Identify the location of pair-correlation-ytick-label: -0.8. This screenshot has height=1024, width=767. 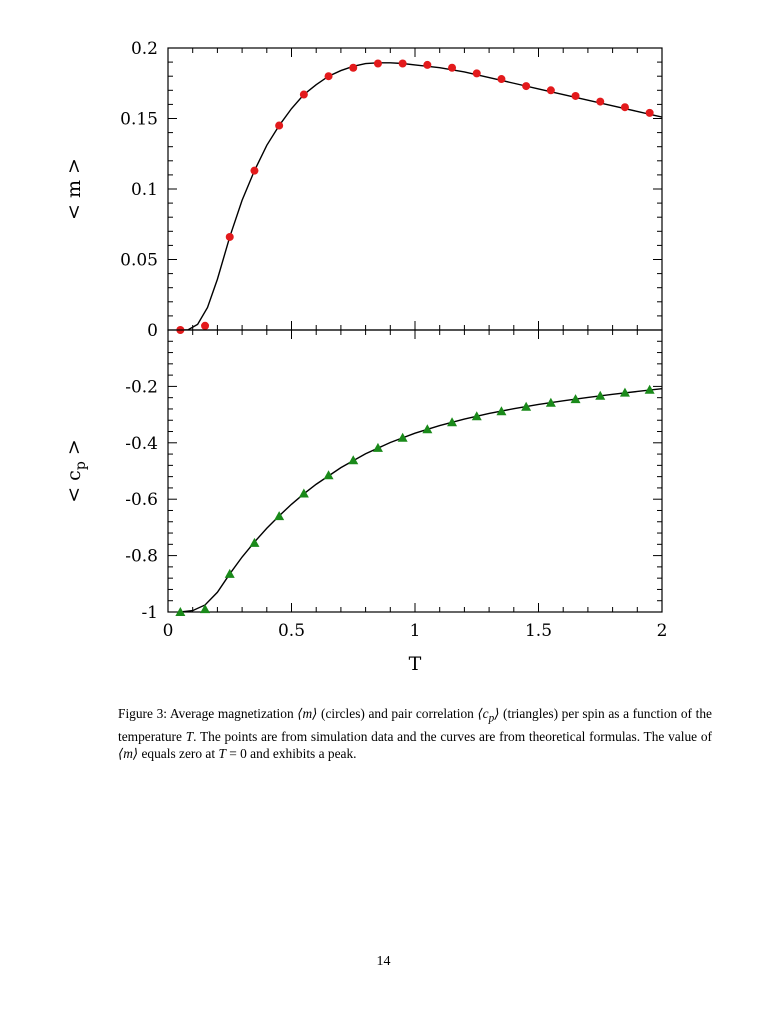
(141, 557).